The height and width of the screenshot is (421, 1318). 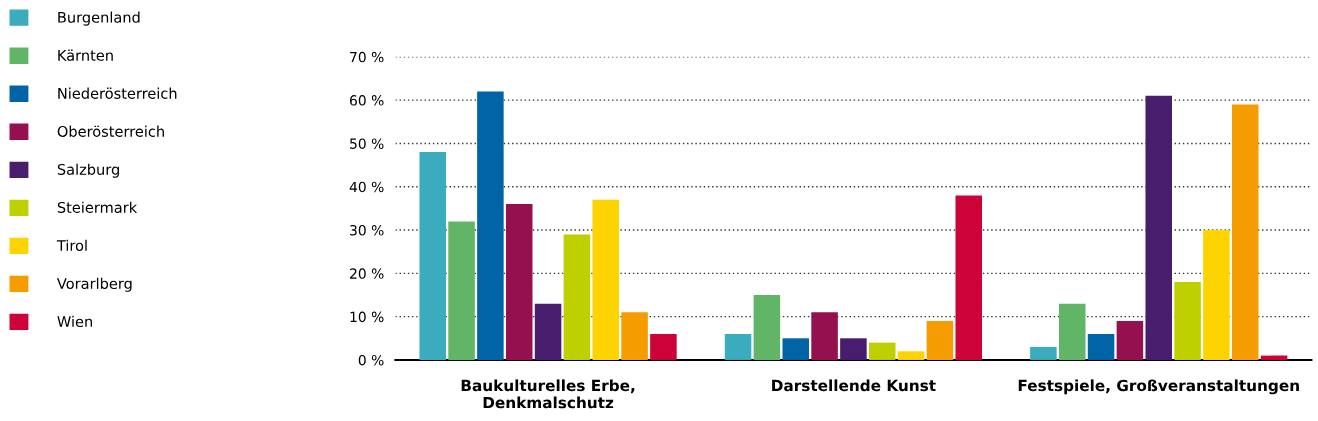 What do you see at coordinates (99, 18) in the screenshot?
I see `legend-label: Burgenland` at bounding box center [99, 18].